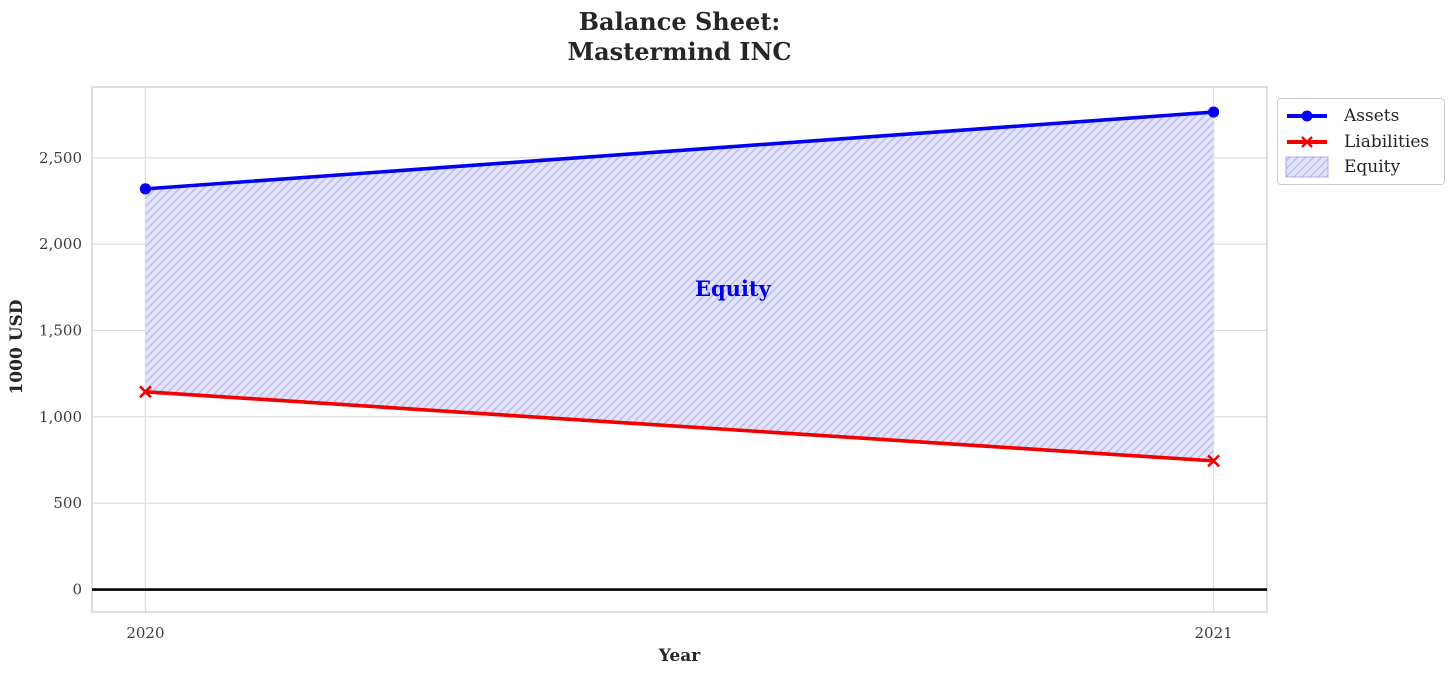  I want to click on x-tick-label: 2021, so click(1213, 633).